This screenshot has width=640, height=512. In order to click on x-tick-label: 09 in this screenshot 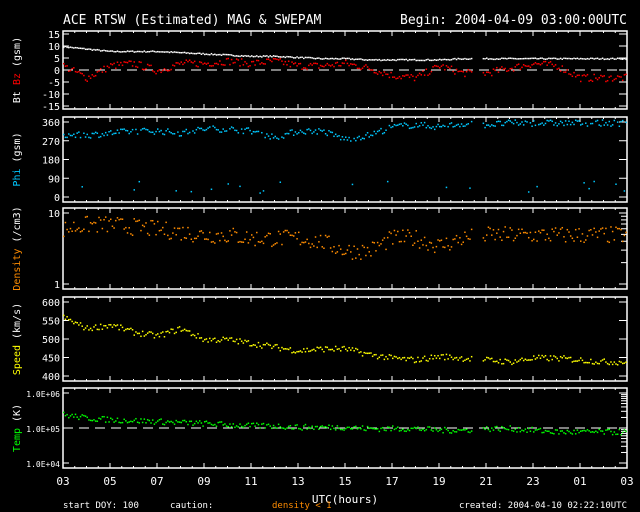, I will do `click(203, 481)`.